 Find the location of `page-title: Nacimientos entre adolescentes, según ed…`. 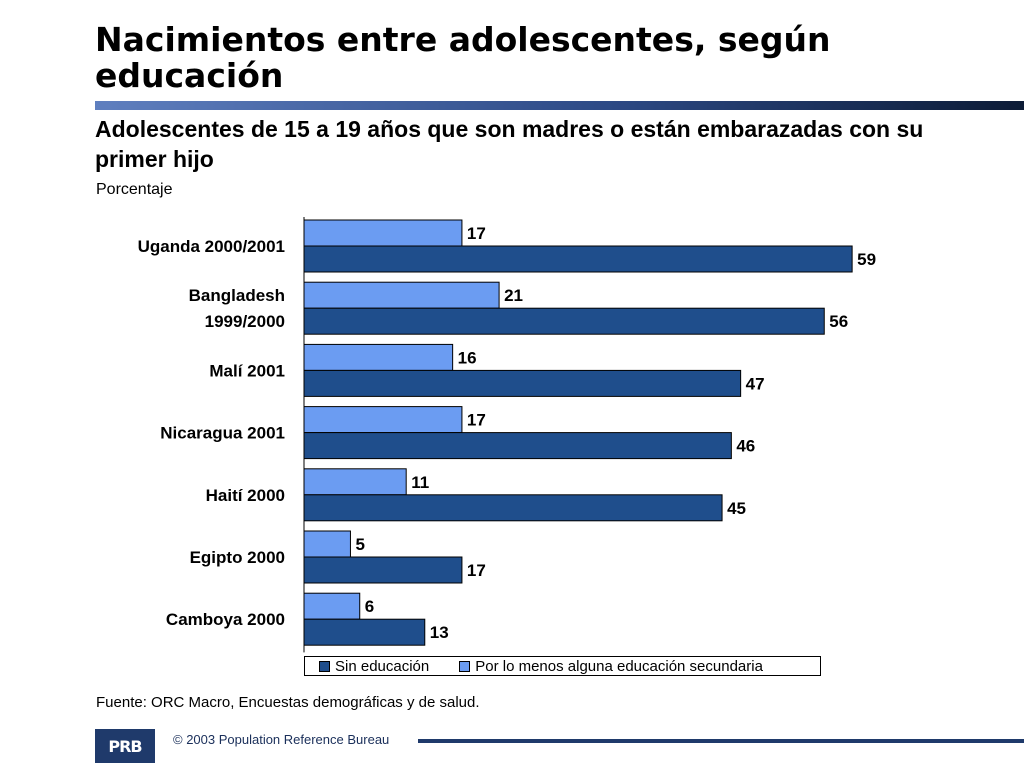

page-title: Nacimientos entre adolescentes, según ed… is located at coordinates (463, 57).